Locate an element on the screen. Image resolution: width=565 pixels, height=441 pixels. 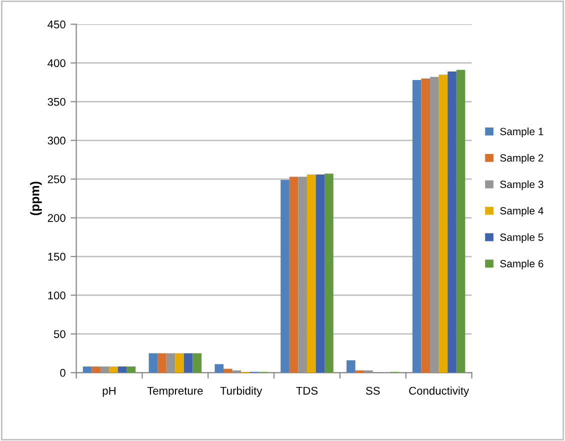
y-tick-label: 400 is located at coordinates (57, 63).